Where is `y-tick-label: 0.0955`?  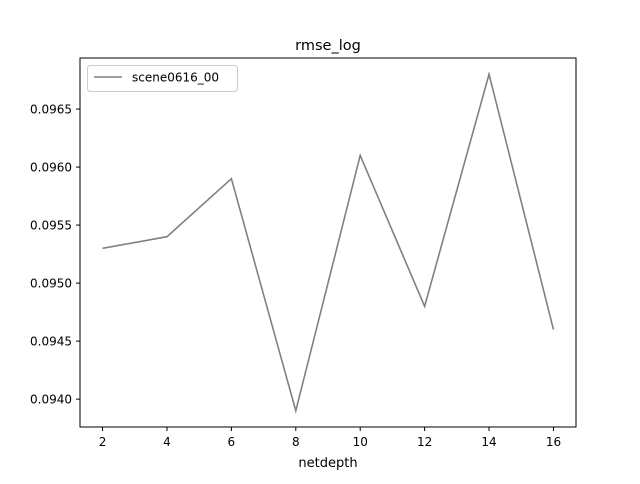 y-tick-label: 0.0955 is located at coordinates (51, 226).